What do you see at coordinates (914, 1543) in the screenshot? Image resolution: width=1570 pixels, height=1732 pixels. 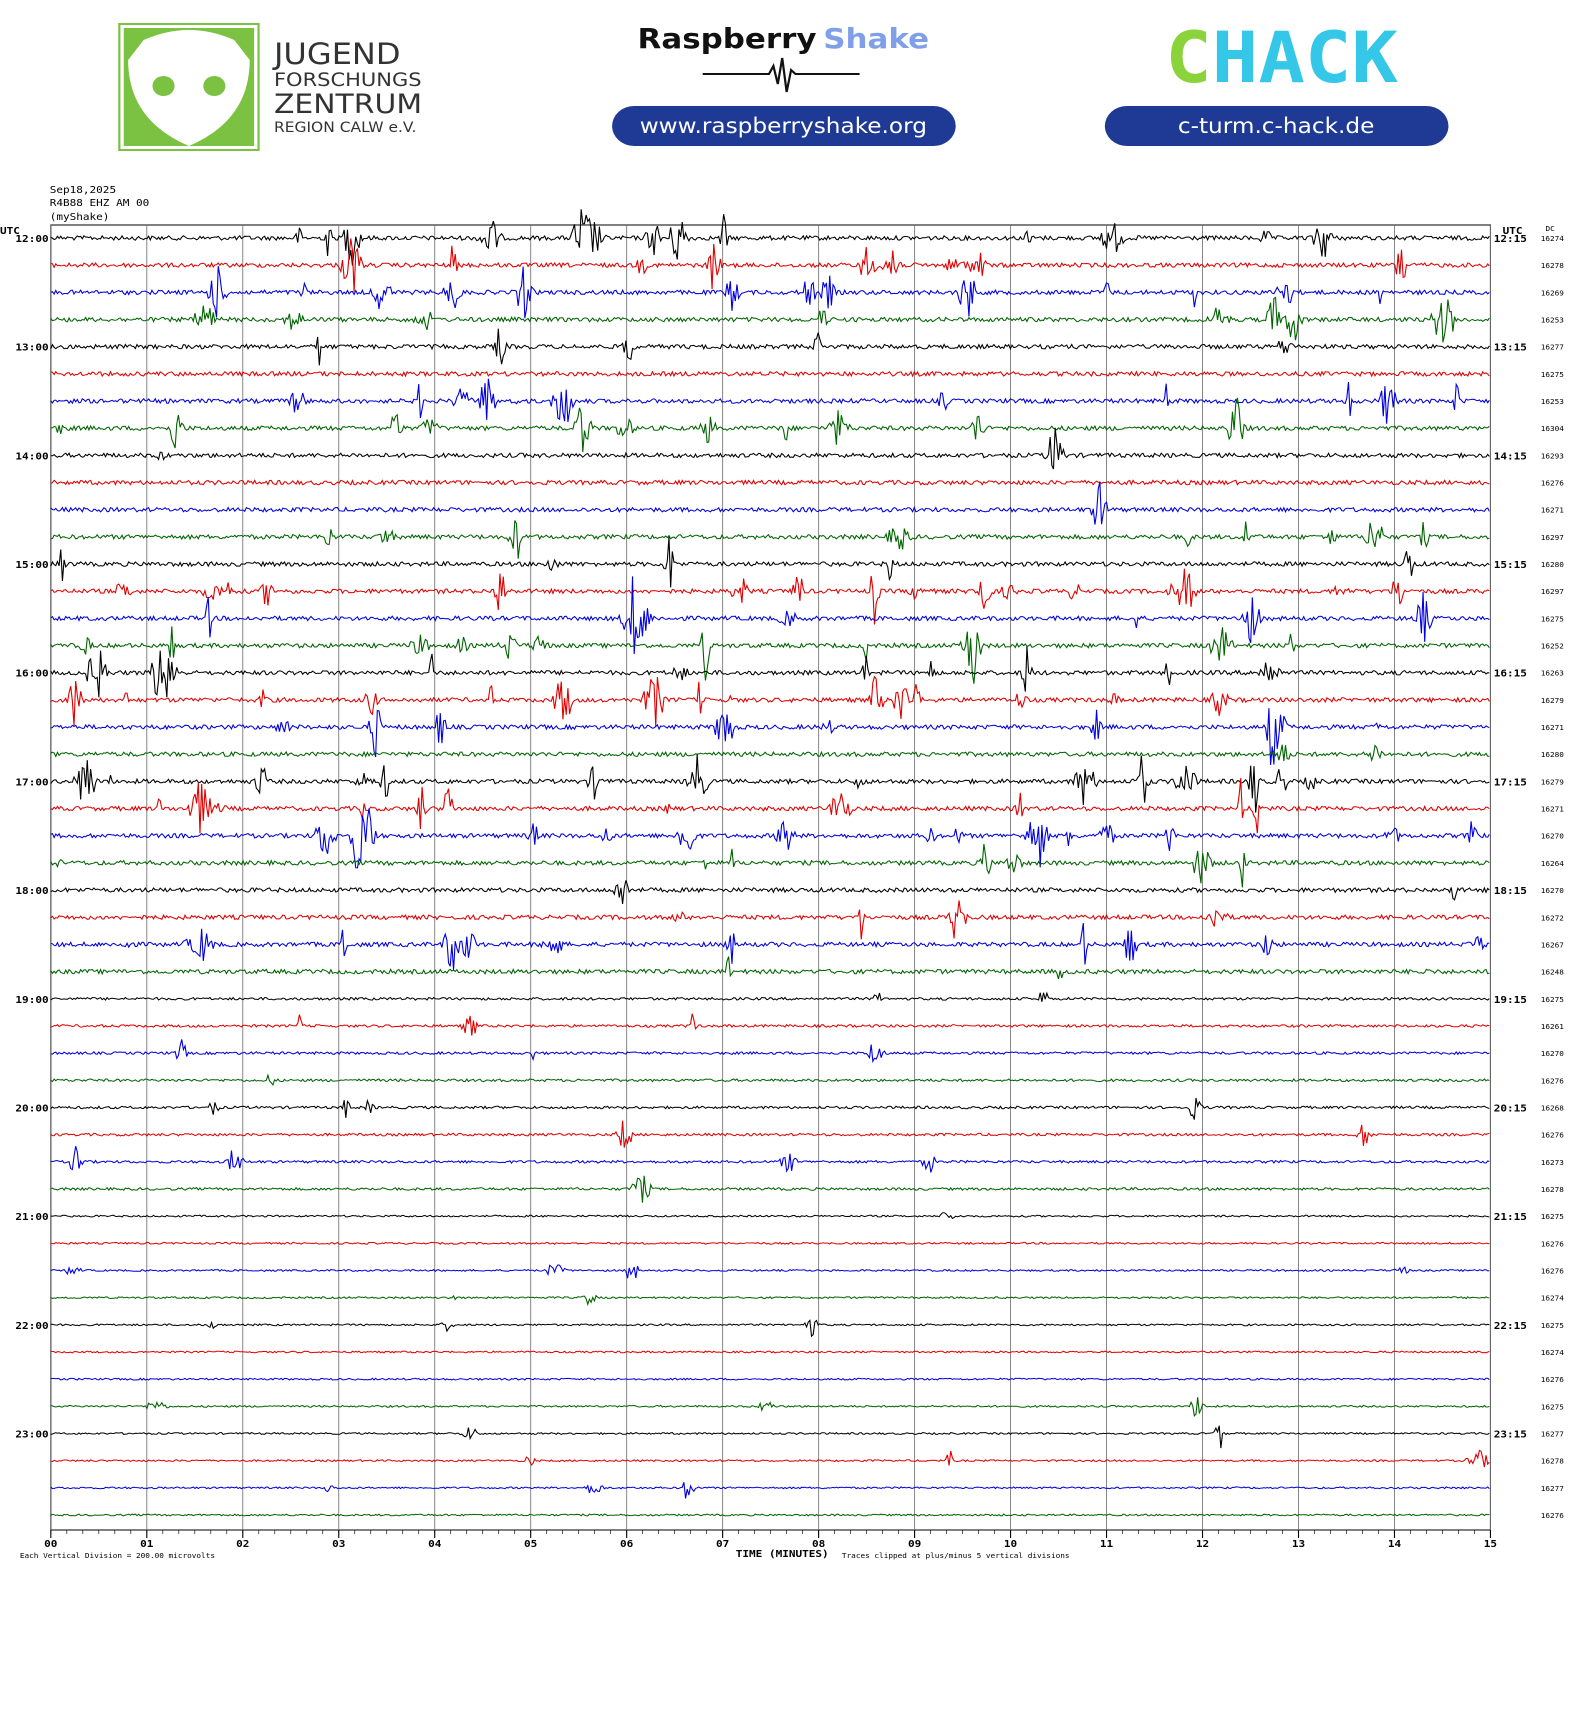 I see `x-tick-label: 09` at bounding box center [914, 1543].